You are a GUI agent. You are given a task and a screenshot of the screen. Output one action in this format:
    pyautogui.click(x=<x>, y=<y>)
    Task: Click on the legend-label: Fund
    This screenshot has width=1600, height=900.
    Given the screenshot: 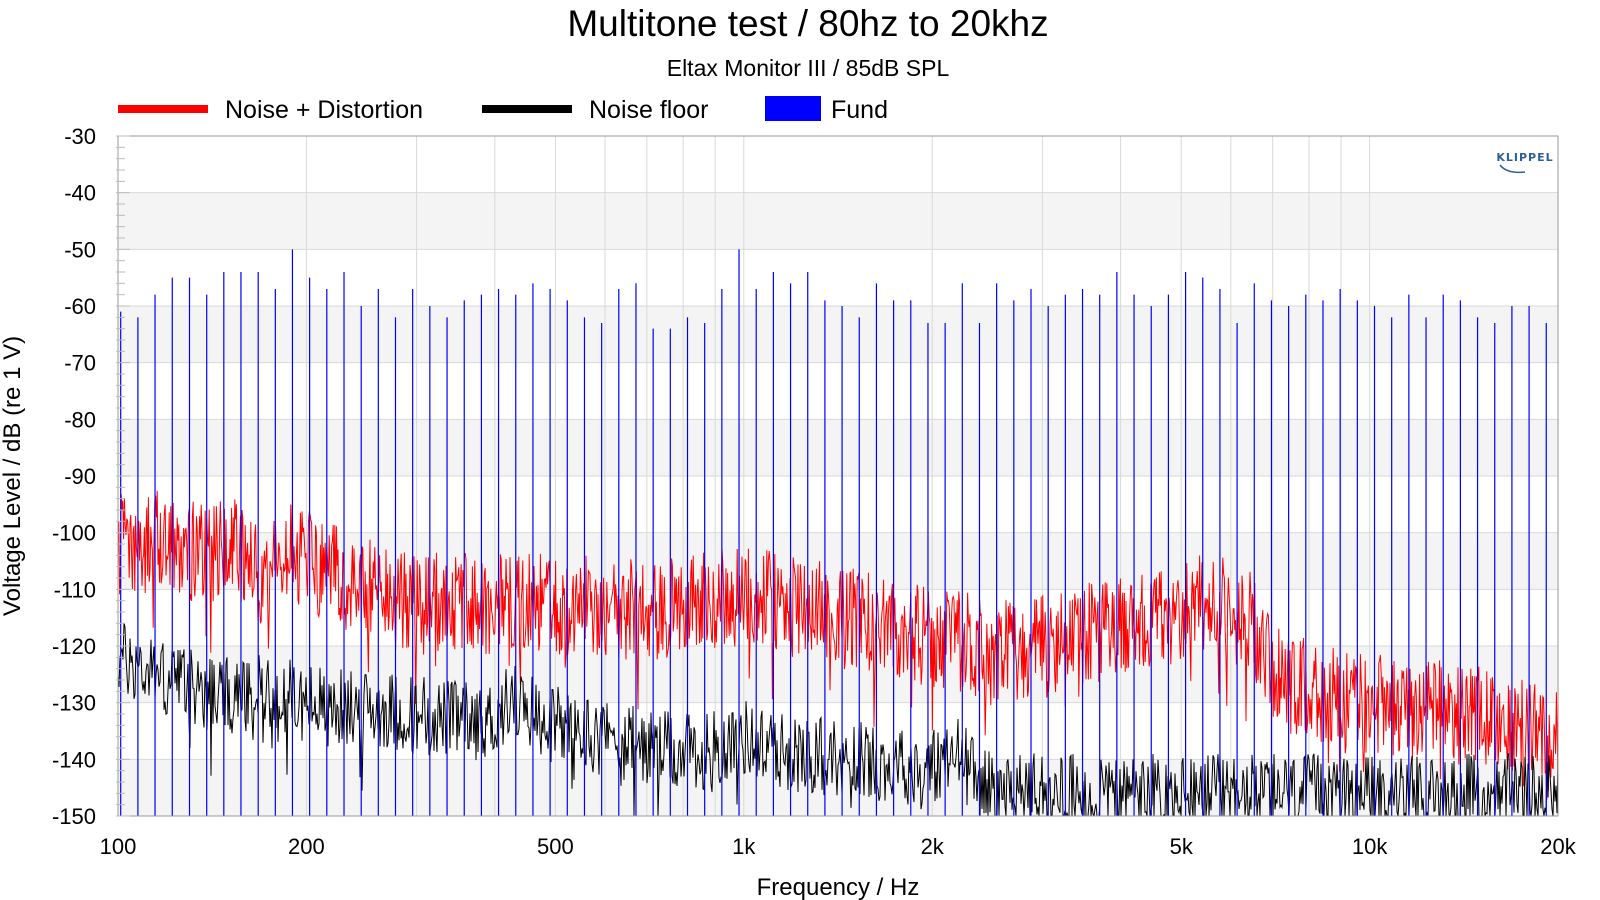 What is the action you would take?
    pyautogui.click(x=859, y=110)
    